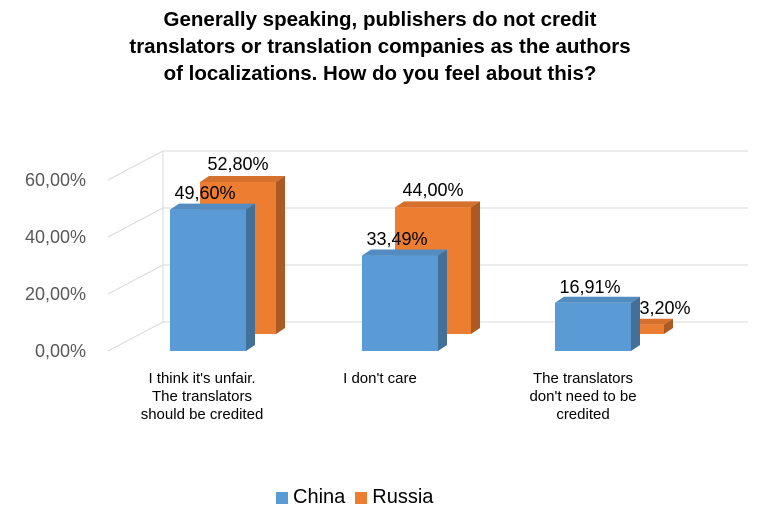 The image size is (760, 520). What do you see at coordinates (583, 378) in the screenshot?
I see `category-label-2-line-0: The translators` at bounding box center [583, 378].